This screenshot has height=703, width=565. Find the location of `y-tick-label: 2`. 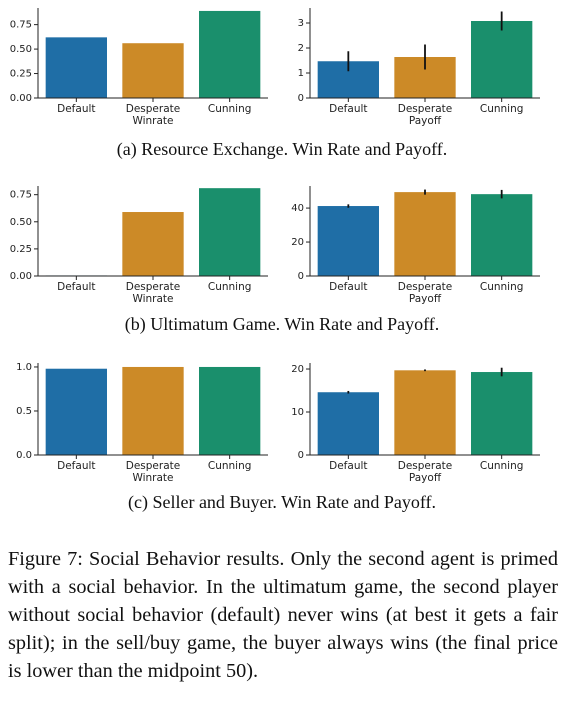

y-tick-label: 2 is located at coordinates (301, 48).